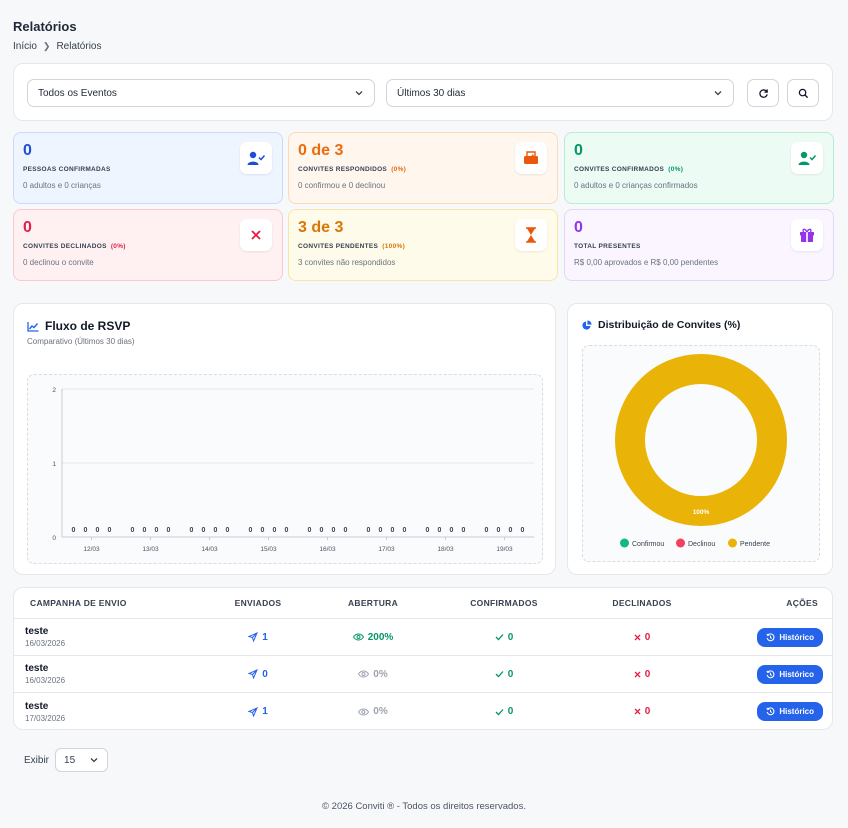 This screenshot has width=848, height=828. What do you see at coordinates (37, 631) in the screenshot?
I see `campaign-name: teste` at bounding box center [37, 631].